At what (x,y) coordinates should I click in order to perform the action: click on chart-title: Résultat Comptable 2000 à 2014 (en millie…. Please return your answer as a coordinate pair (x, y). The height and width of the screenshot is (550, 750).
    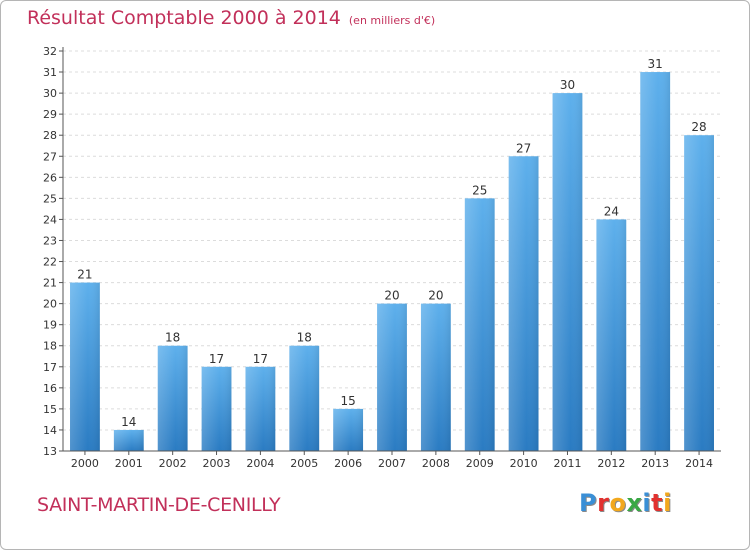
    Looking at the image, I should click on (231, 18).